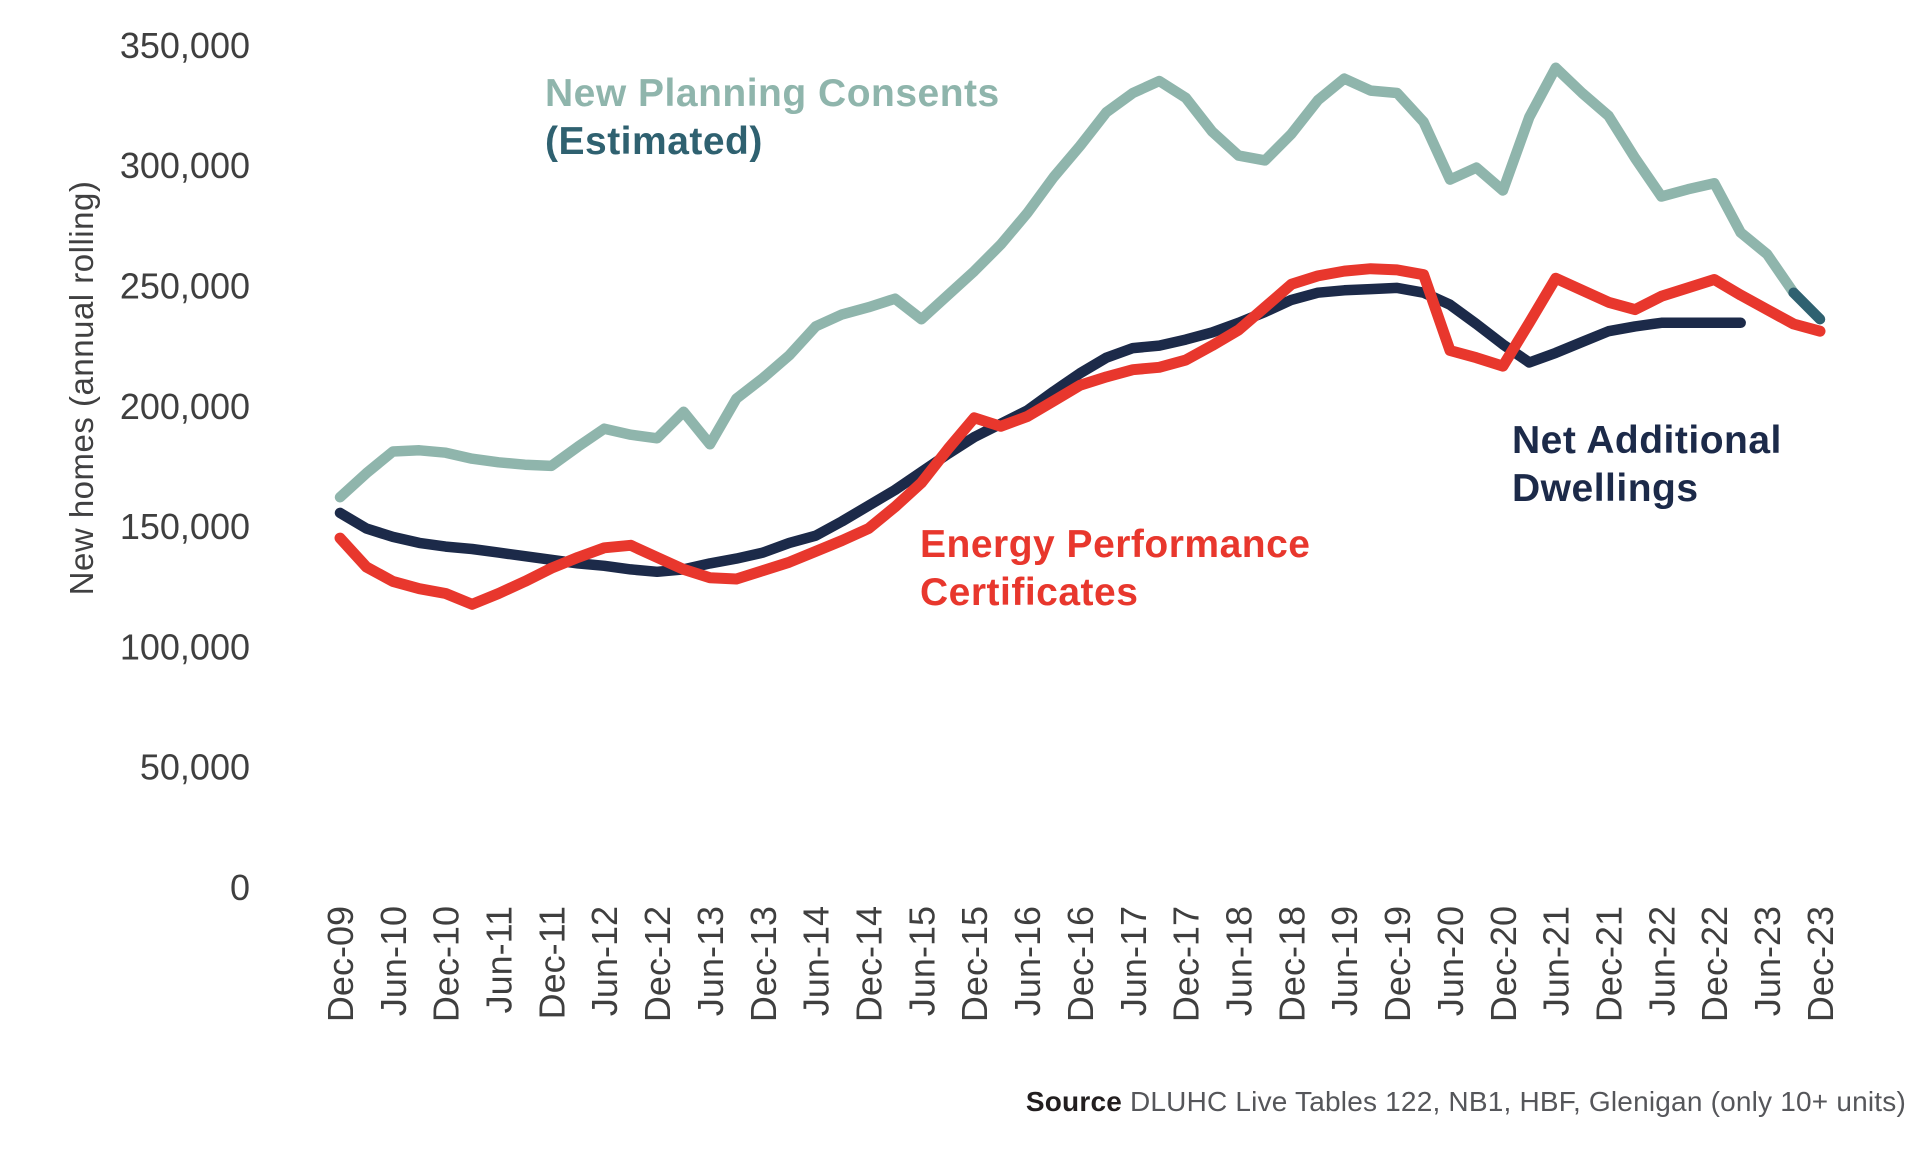 Image resolution: width=1920 pixels, height=1155 pixels. I want to click on y-tick-label: 200,000, so click(185, 406).